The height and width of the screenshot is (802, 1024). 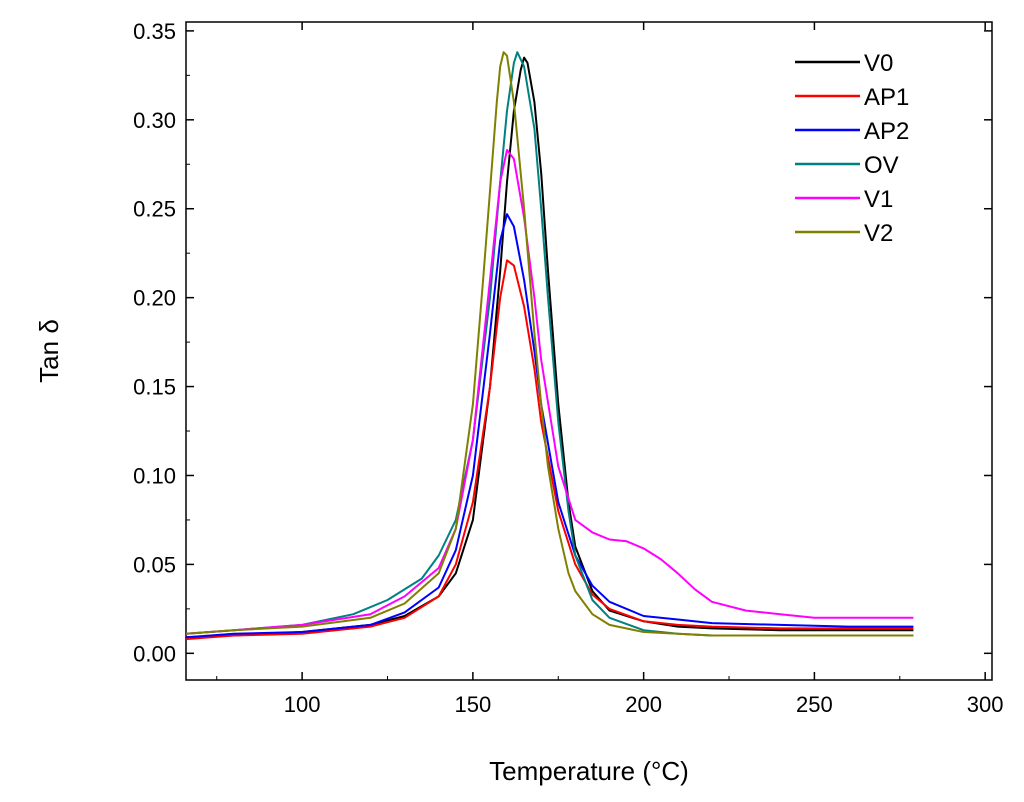 I want to click on legend-label-ov: OV, so click(x=881, y=165).